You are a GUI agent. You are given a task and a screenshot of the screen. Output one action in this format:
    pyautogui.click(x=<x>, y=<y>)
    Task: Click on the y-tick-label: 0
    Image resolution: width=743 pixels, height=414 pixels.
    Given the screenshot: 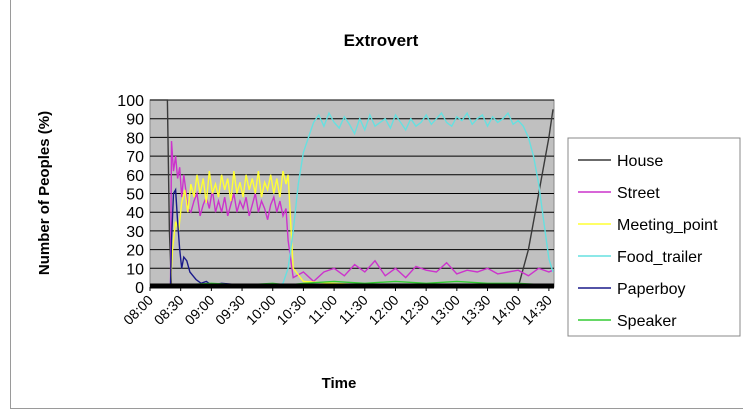 What is the action you would take?
    pyautogui.click(x=139, y=288)
    